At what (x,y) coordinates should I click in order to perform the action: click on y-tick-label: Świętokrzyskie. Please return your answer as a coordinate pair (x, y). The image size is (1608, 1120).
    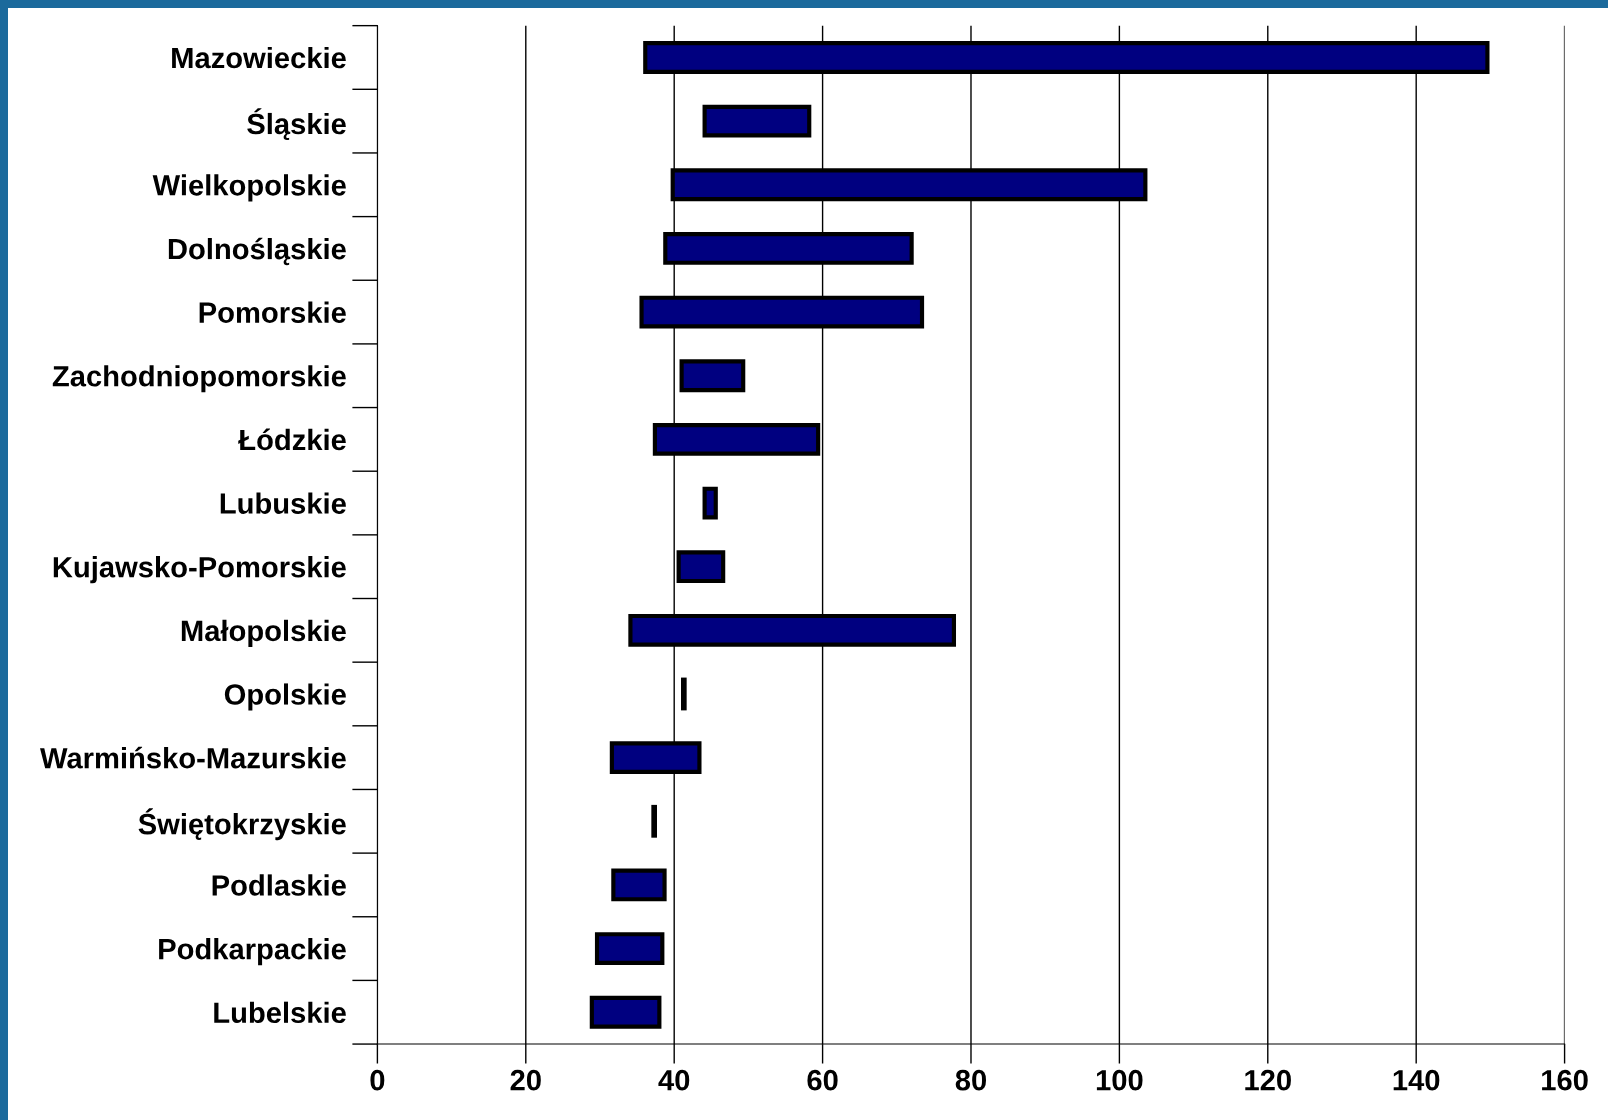
    Looking at the image, I should click on (242, 824).